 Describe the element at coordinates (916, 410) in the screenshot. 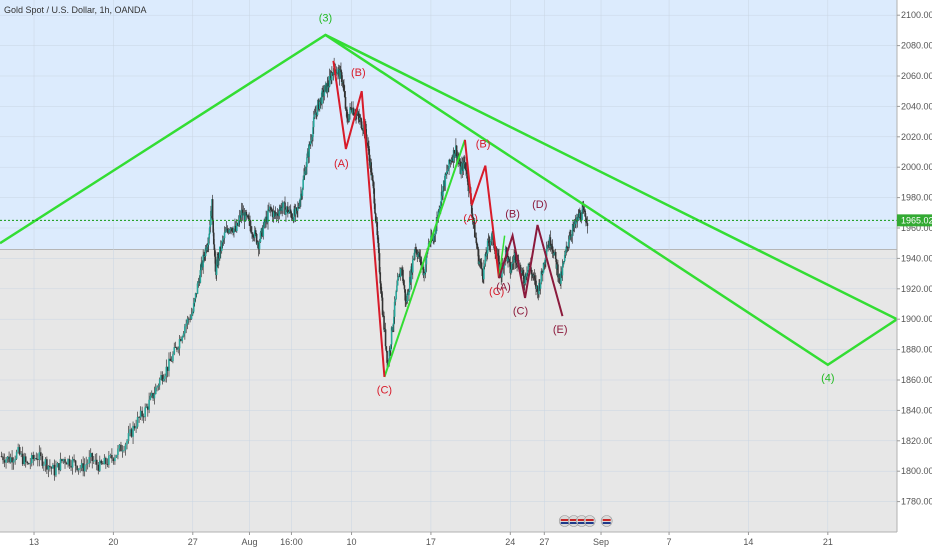

I see `y-tick-label: 1840.000` at that location.